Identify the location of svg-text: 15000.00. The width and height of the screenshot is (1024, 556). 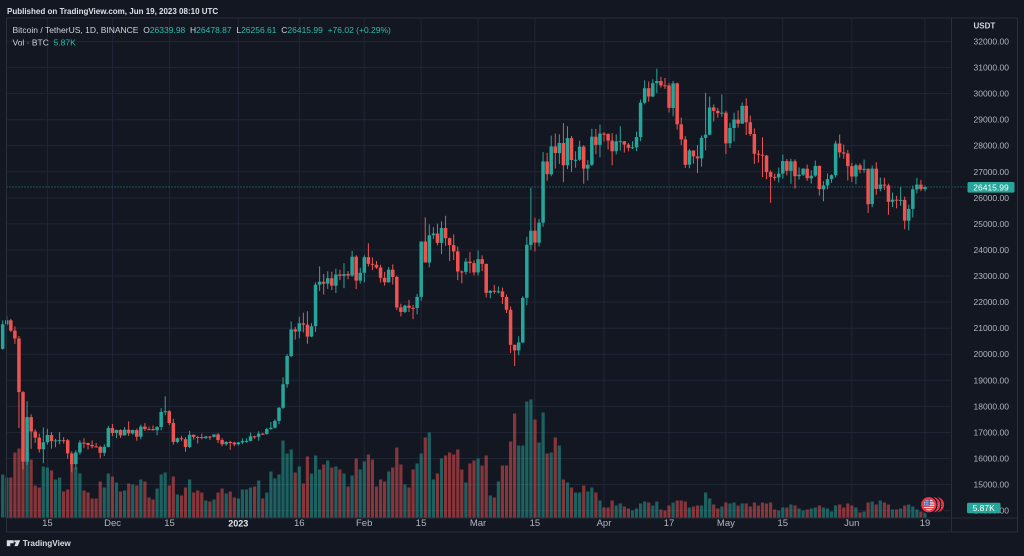
(992, 485).